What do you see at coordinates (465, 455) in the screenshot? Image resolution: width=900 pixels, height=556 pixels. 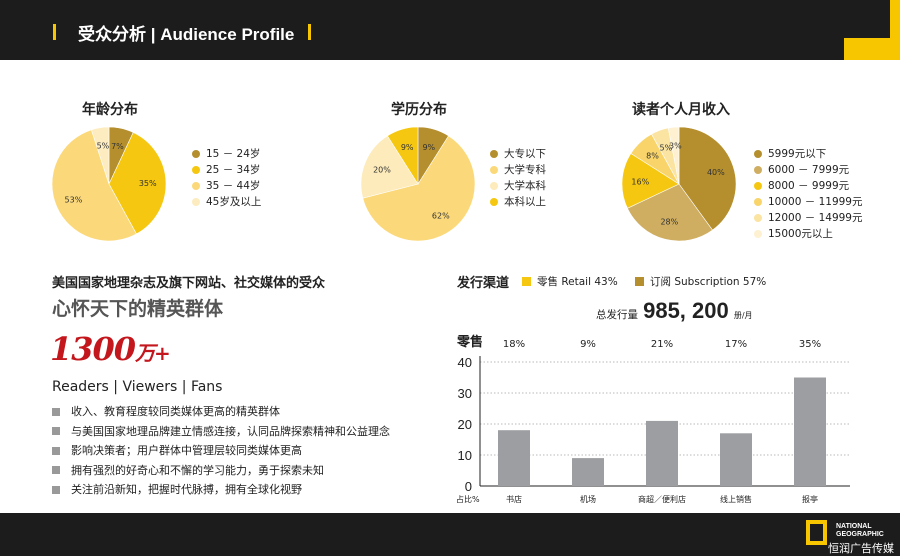 I see `y-tick-label: 10` at bounding box center [465, 455].